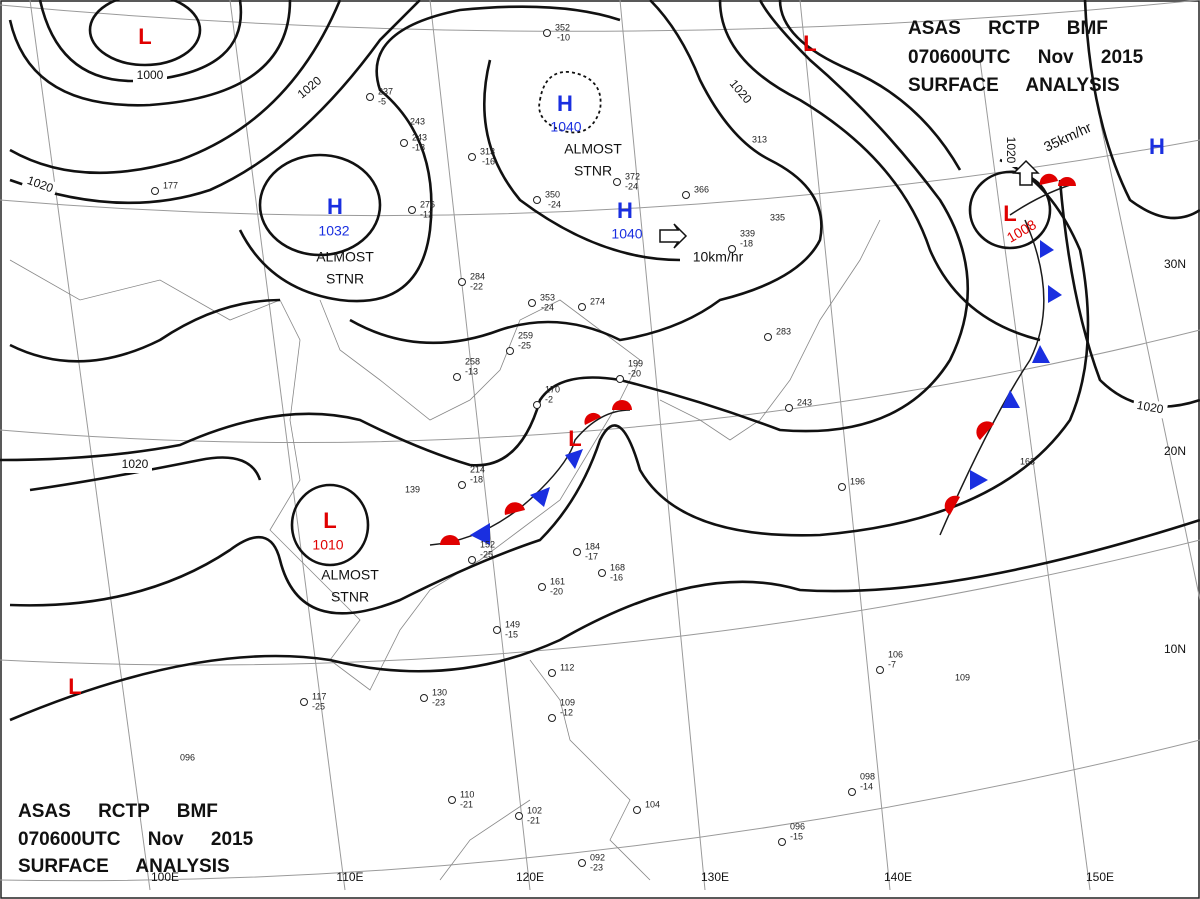 This screenshot has width=1200, height=899. I want to click on station-value: 214, so click(477, 469).